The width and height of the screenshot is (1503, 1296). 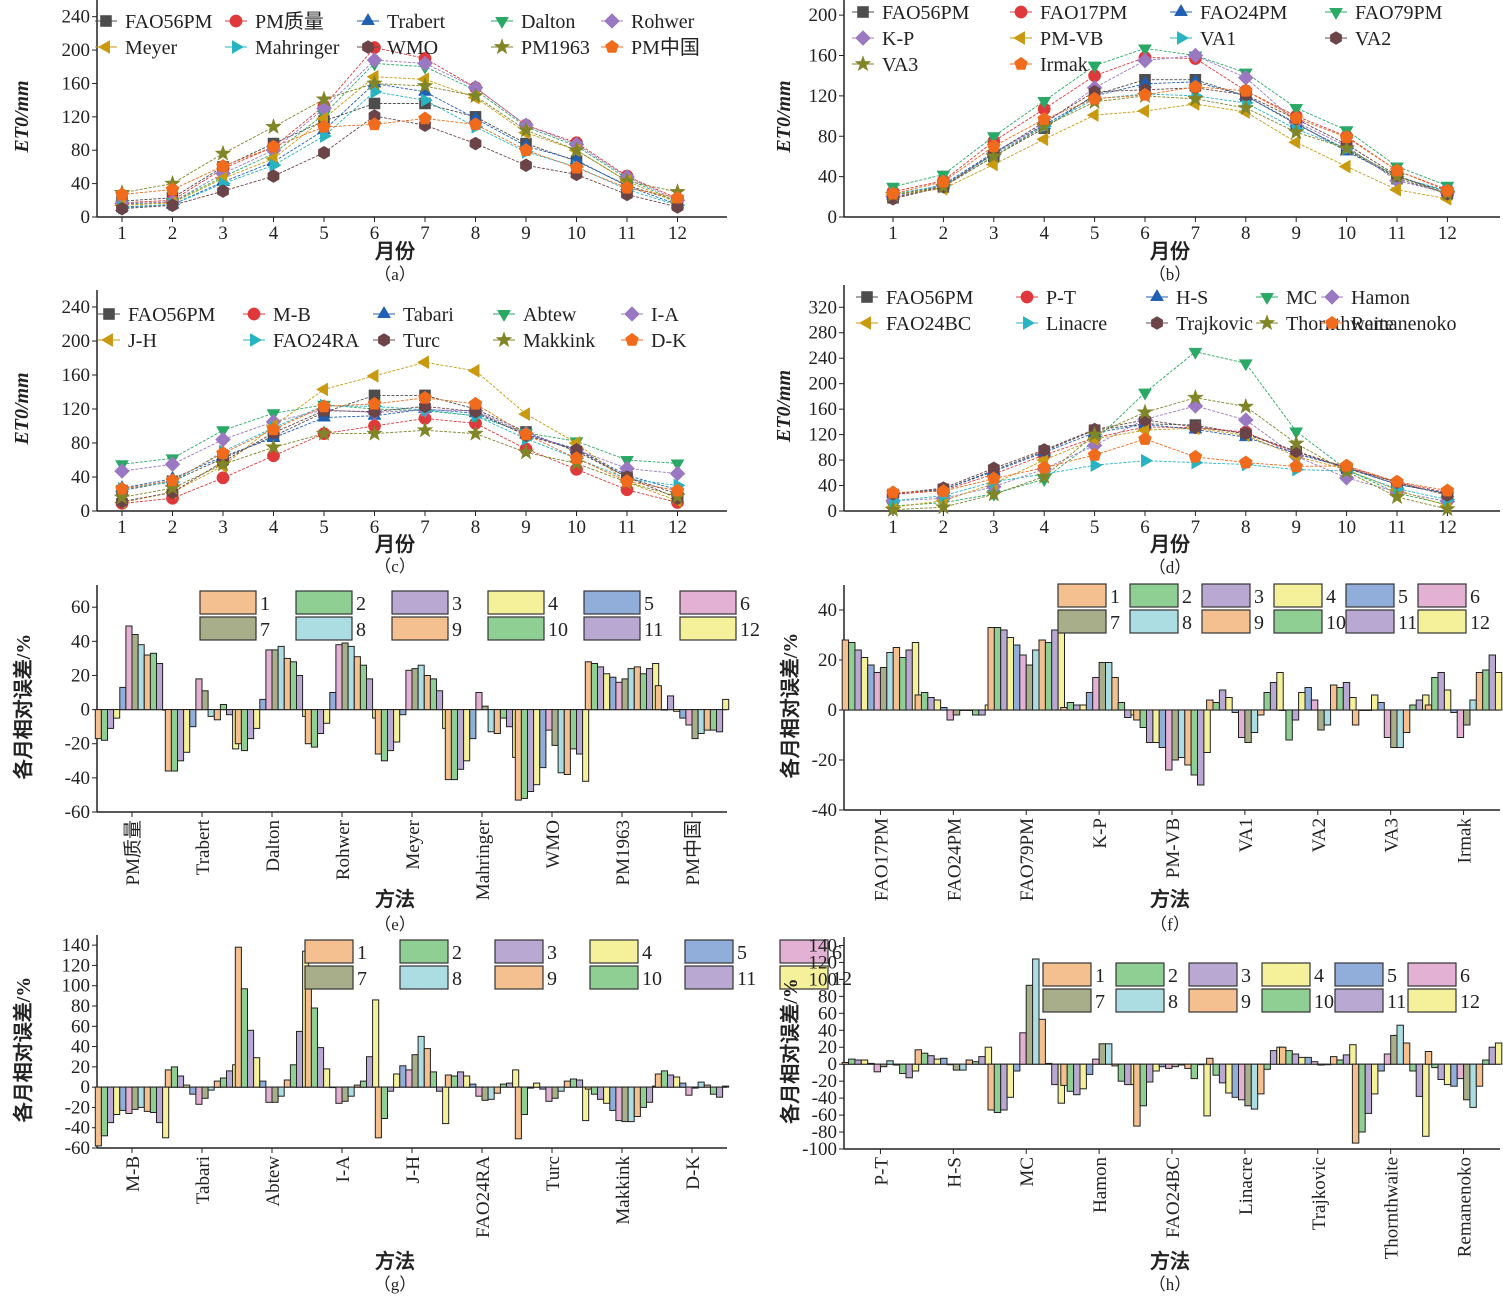 I want to click on y-tick-label: 20, so click(x=80, y=1067).